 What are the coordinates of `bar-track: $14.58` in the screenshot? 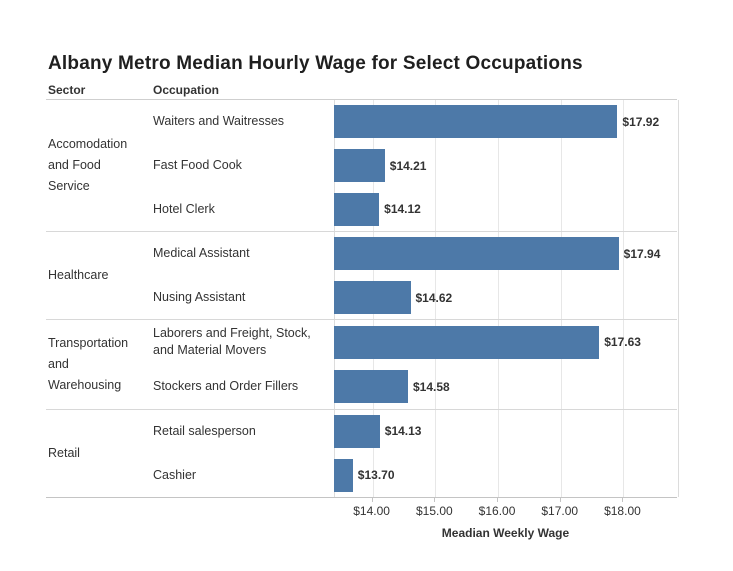 It's located at (505, 387).